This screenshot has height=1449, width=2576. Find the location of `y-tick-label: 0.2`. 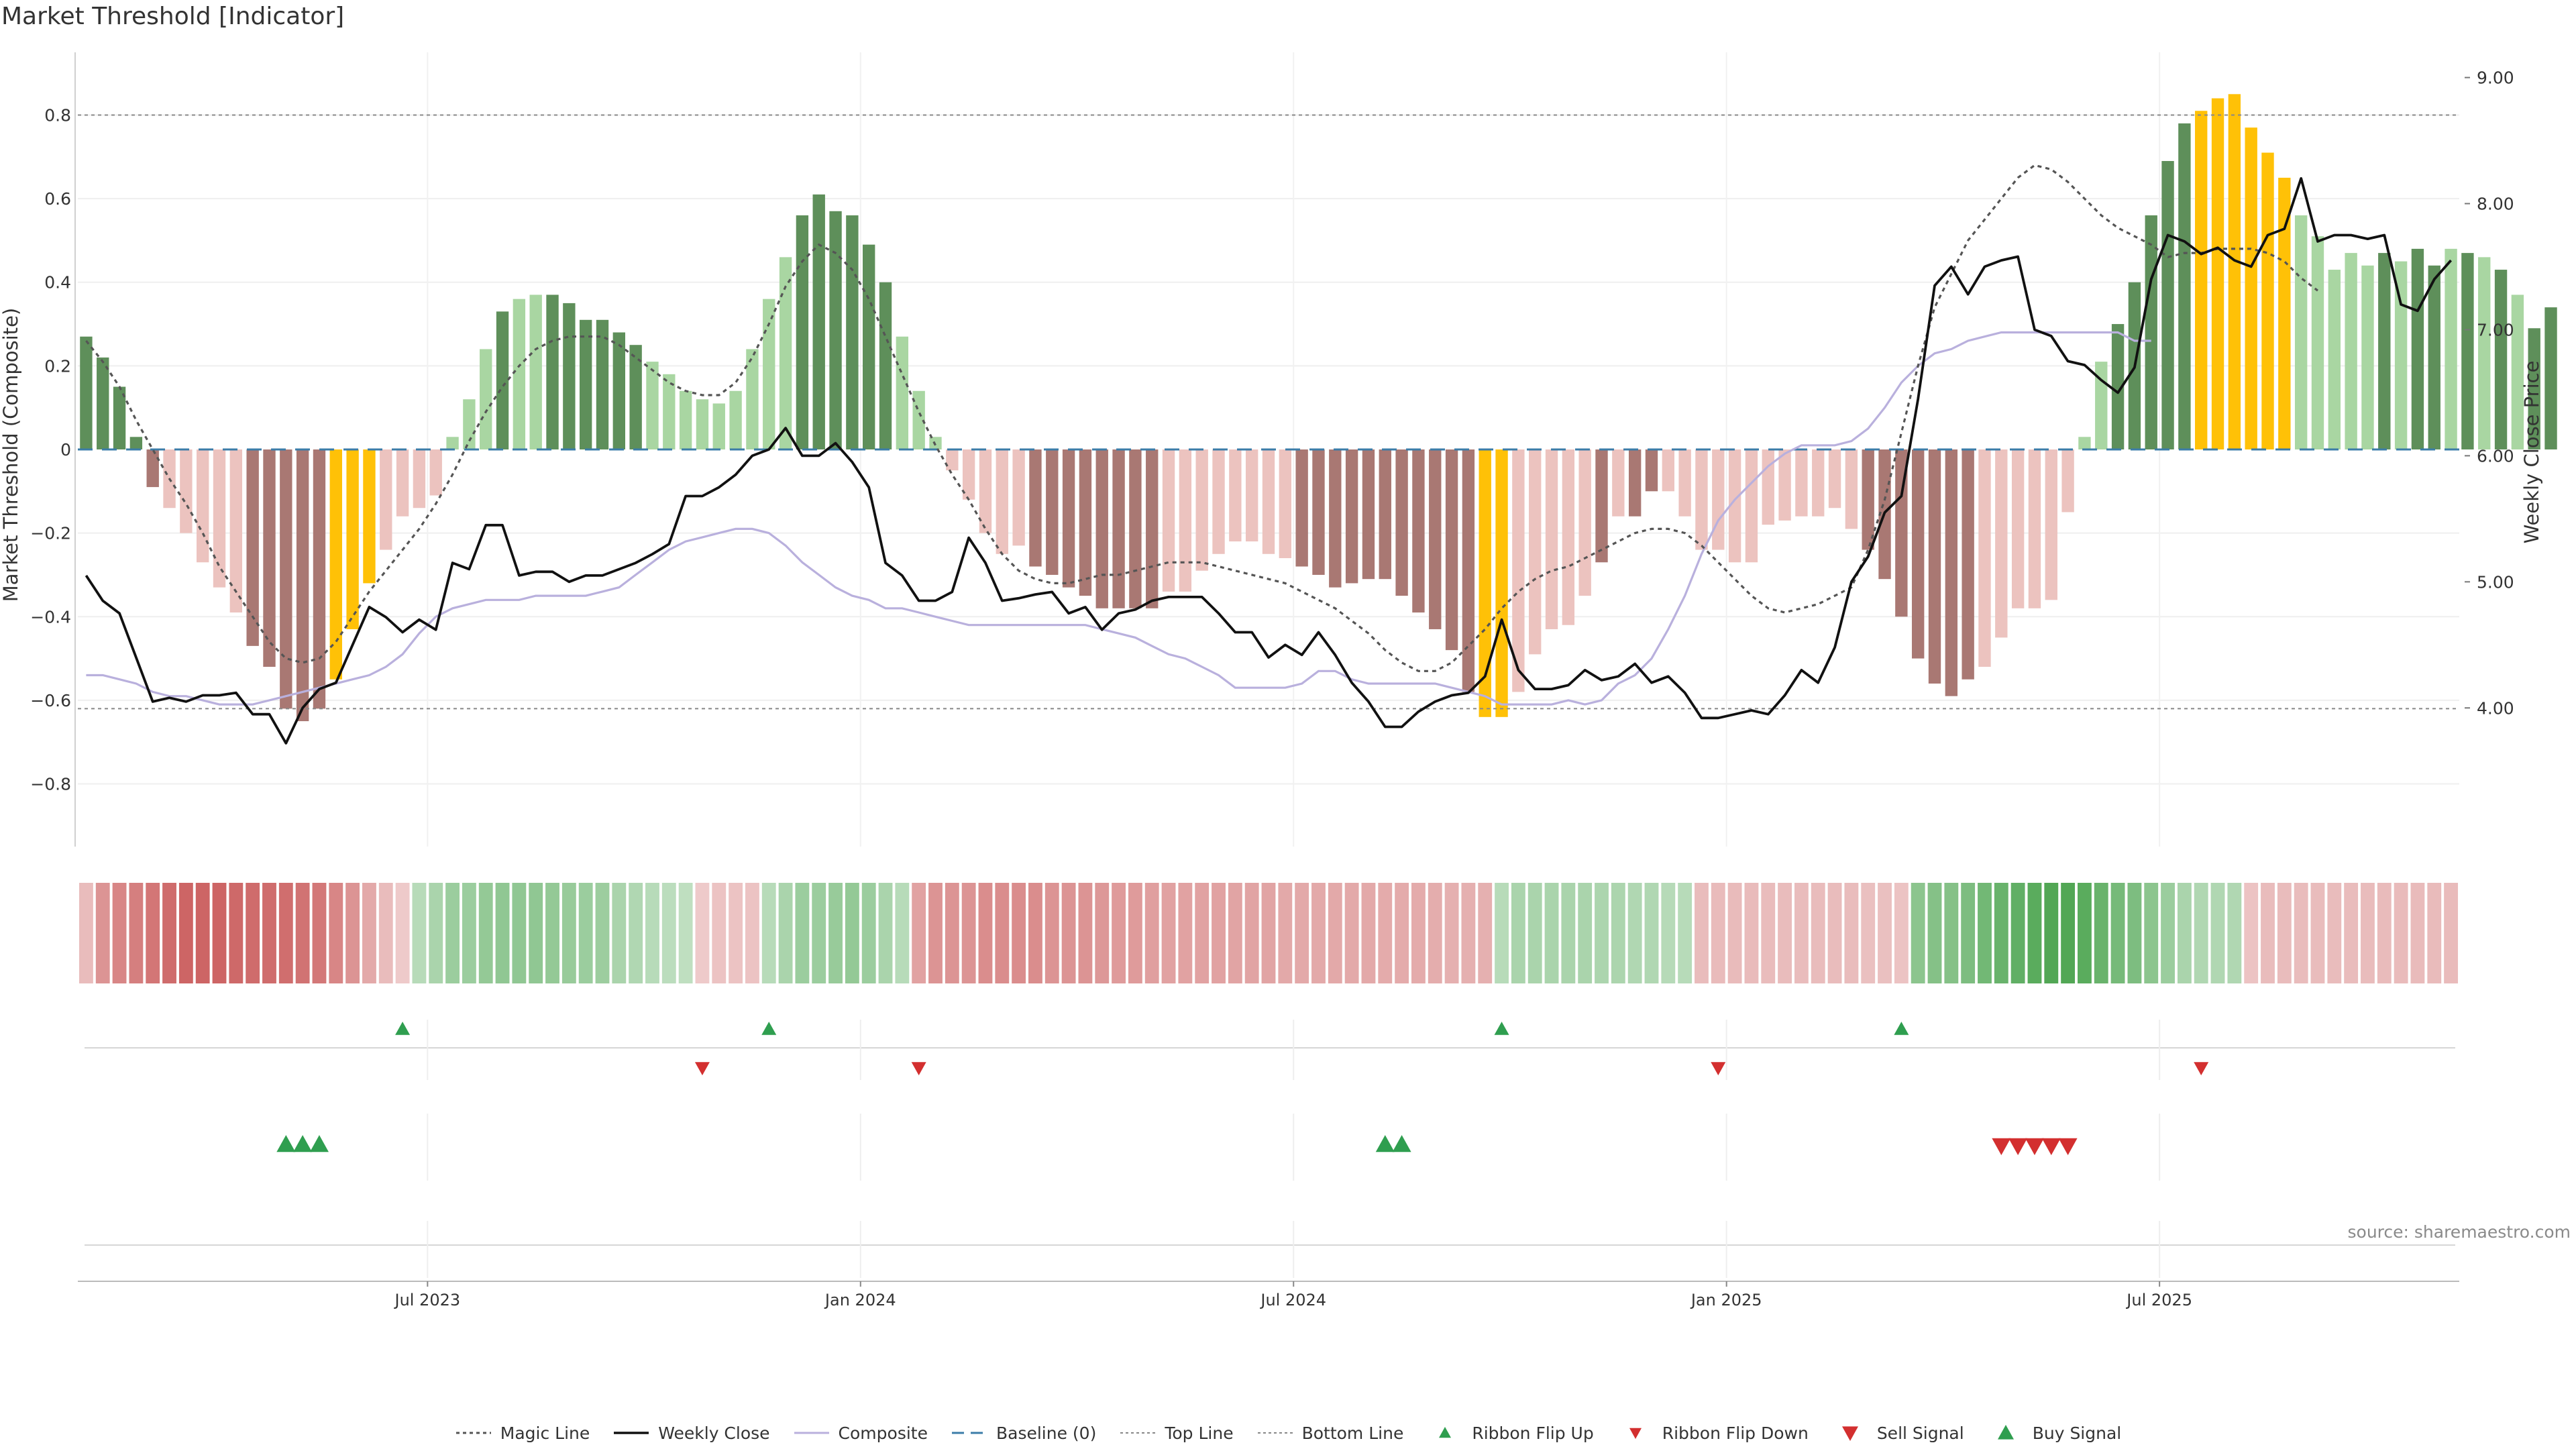

y-tick-label: 0.2 is located at coordinates (57, 366).